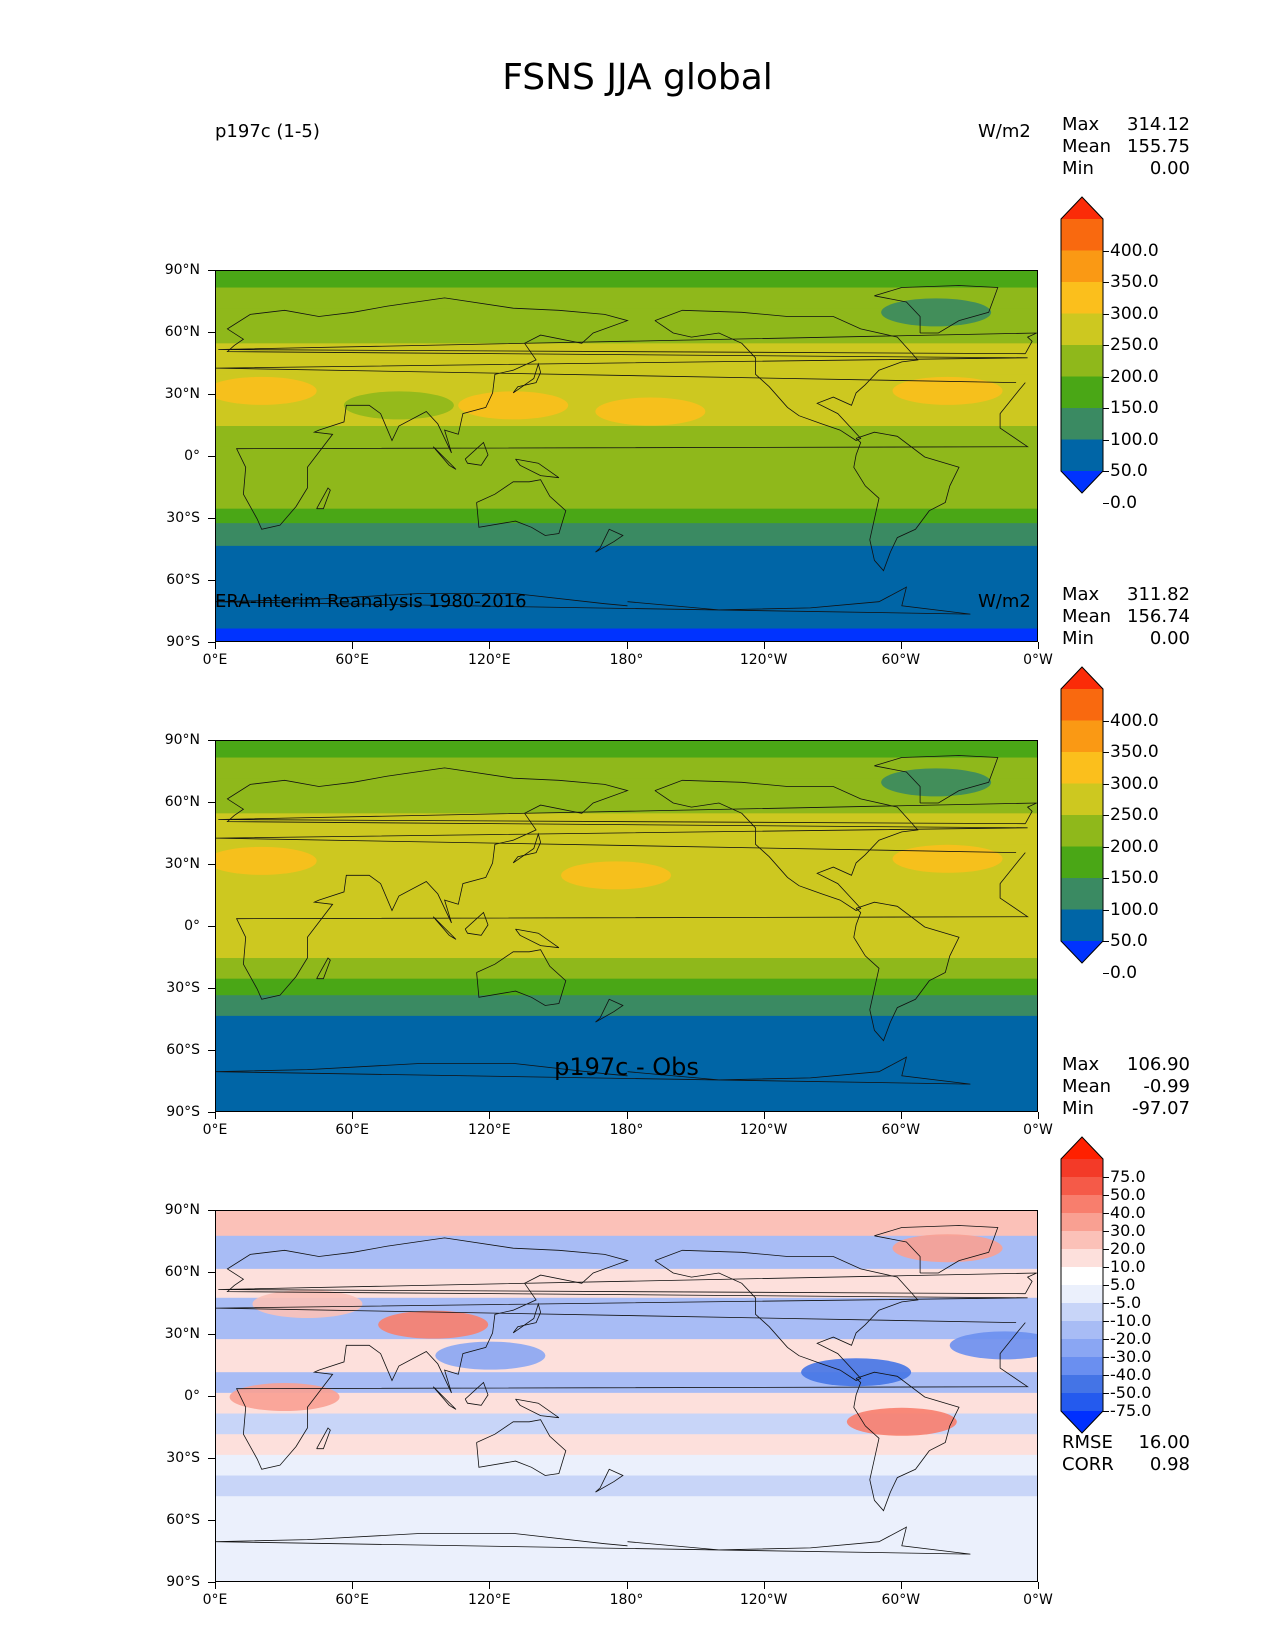  Describe the element at coordinates (763, 1600) in the screenshot. I see `x-tick-label: 120°W` at that location.